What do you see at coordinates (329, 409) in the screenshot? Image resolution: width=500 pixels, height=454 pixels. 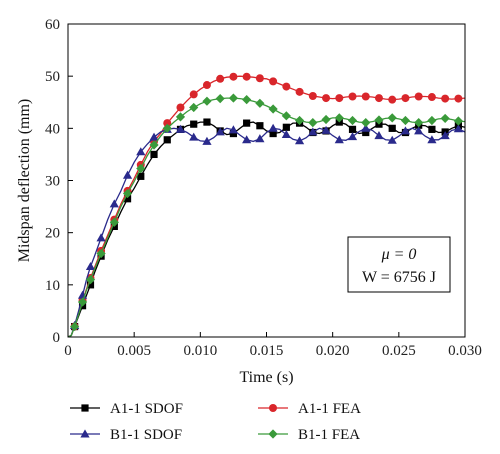 I see `legend-label: A1-1 FEA` at bounding box center [329, 409].